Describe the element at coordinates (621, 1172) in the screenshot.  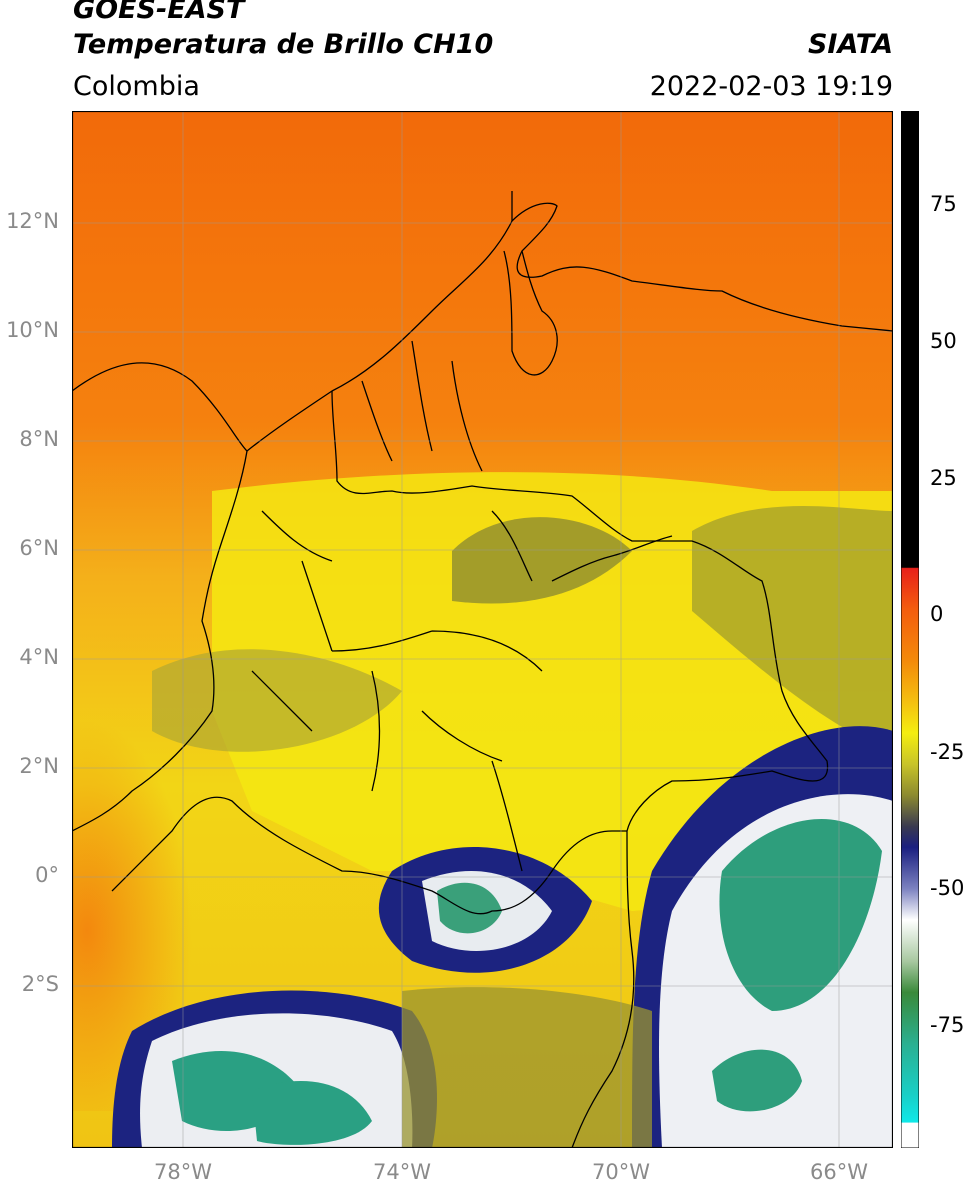
I see `lon-tick-label: 70°W` at that location.